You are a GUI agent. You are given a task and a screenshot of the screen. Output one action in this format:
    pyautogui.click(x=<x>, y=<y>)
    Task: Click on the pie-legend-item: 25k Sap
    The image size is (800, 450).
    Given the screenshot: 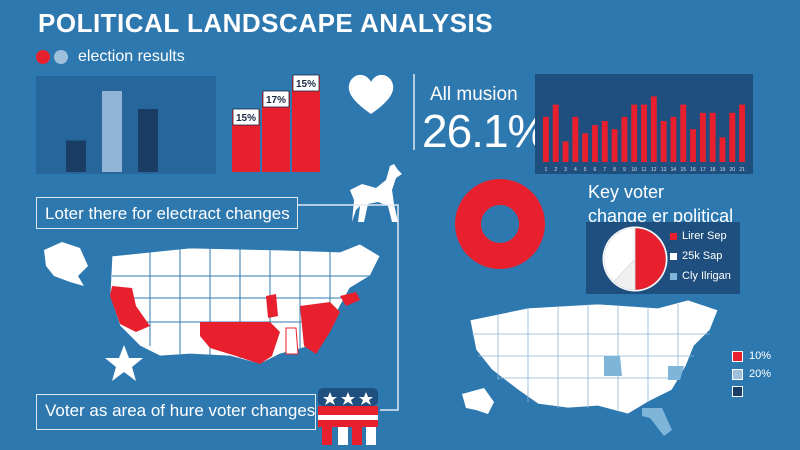 What is the action you would take?
    pyautogui.click(x=700, y=256)
    